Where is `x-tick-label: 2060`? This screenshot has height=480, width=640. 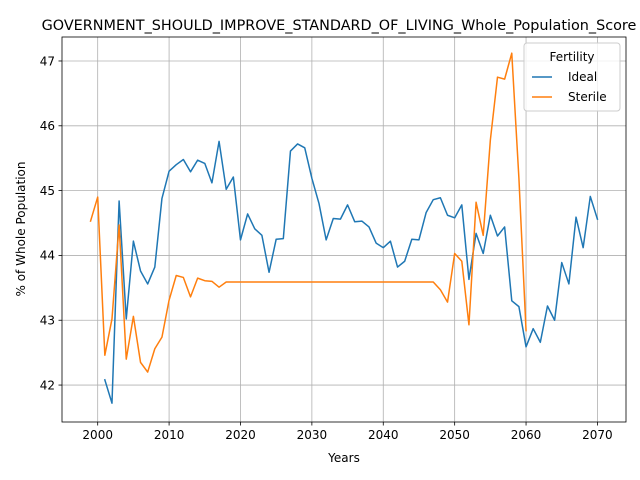 x-tick-label: 2060 is located at coordinates (526, 435).